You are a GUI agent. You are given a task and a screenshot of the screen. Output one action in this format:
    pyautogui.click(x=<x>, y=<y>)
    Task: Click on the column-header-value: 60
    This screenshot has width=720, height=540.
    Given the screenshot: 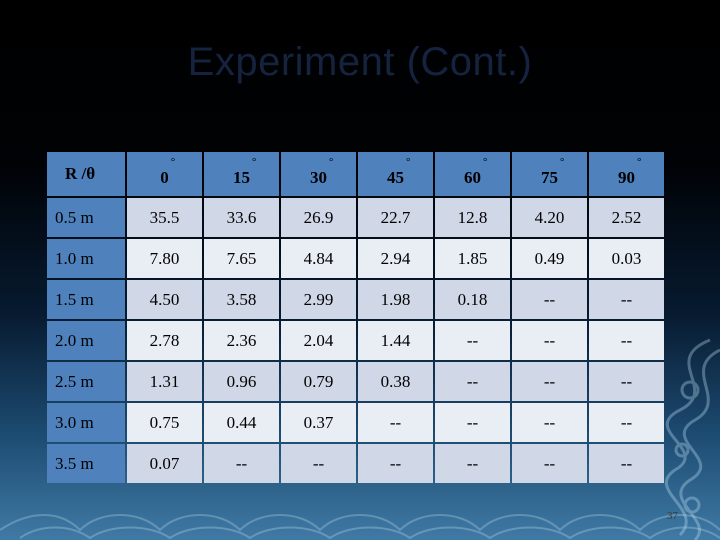 What is the action you would take?
    pyautogui.click(x=472, y=177)
    